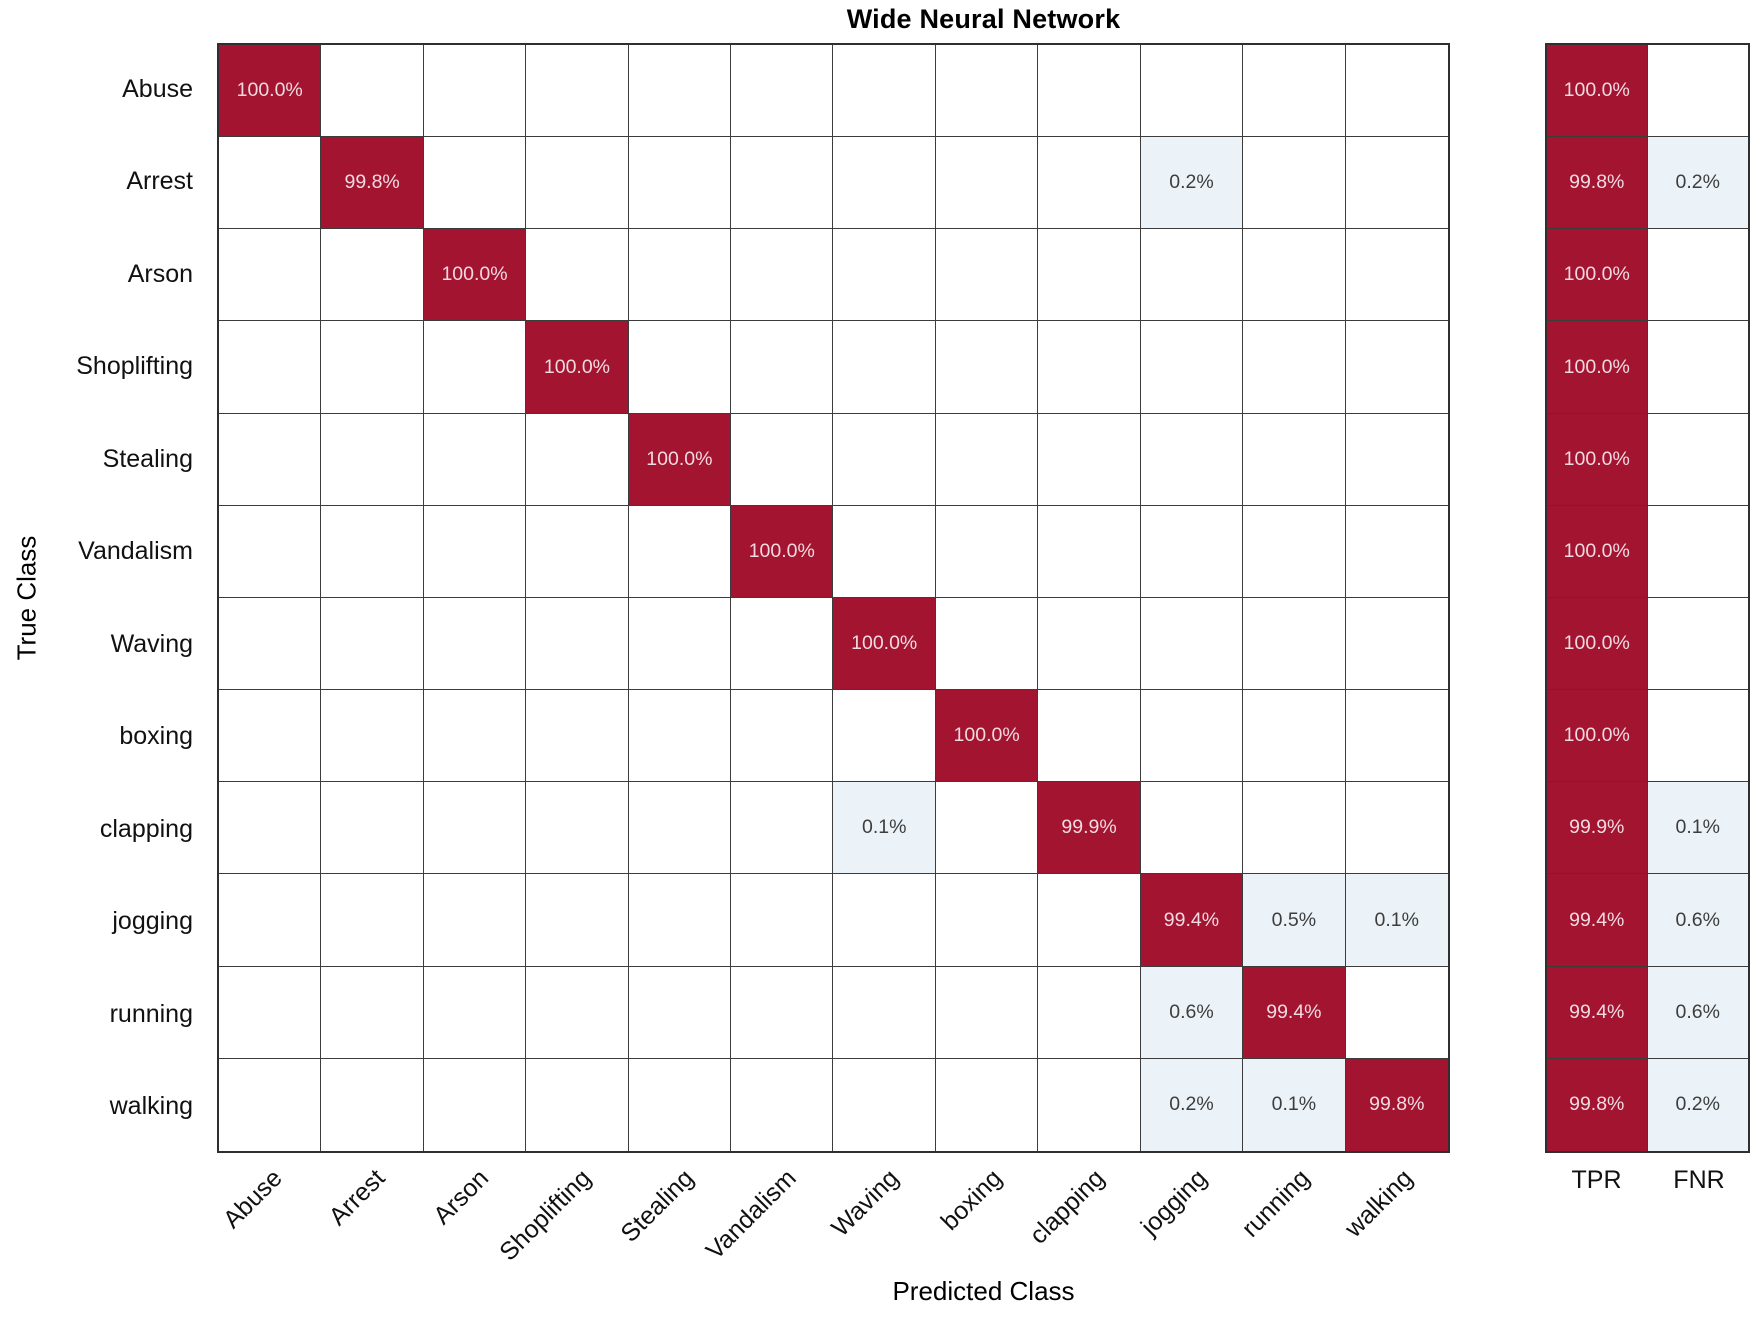 The height and width of the screenshot is (1333, 1755). I want to click on matrix-cell-arrest-abuse, so click(270, 183).